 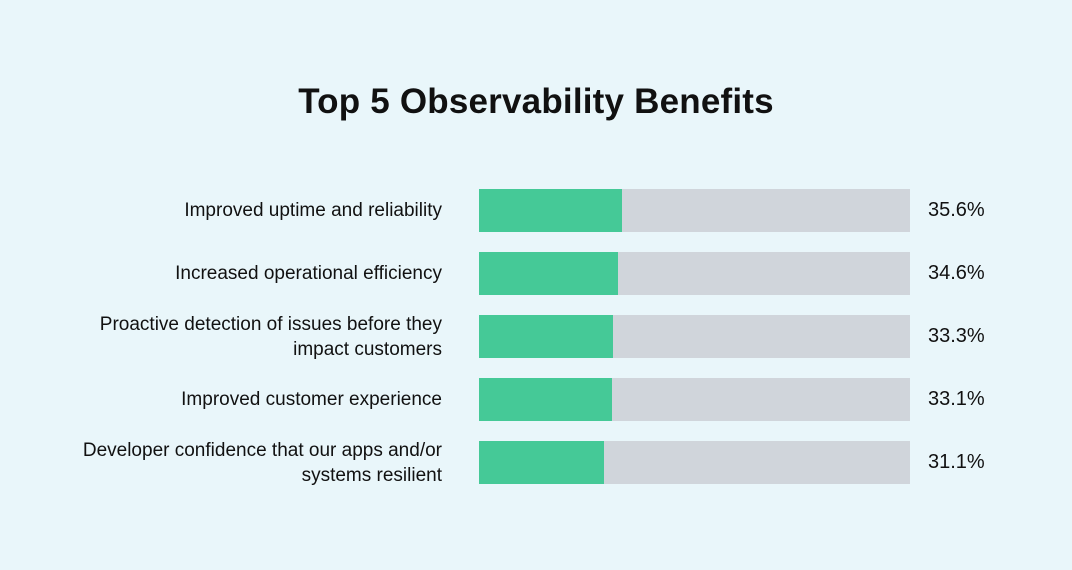 What do you see at coordinates (956, 273) in the screenshot?
I see `value-label: 34.6%` at bounding box center [956, 273].